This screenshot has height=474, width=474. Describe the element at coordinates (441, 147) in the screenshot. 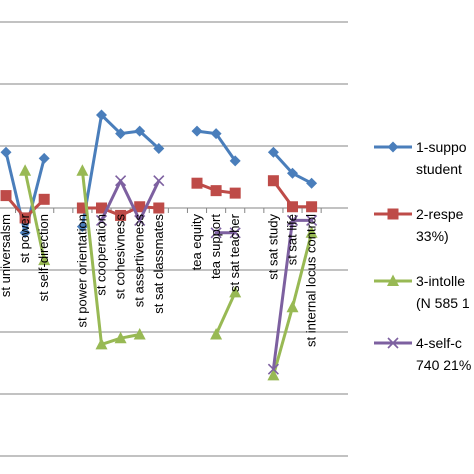

I see `legend-label: 1-suppo` at that location.